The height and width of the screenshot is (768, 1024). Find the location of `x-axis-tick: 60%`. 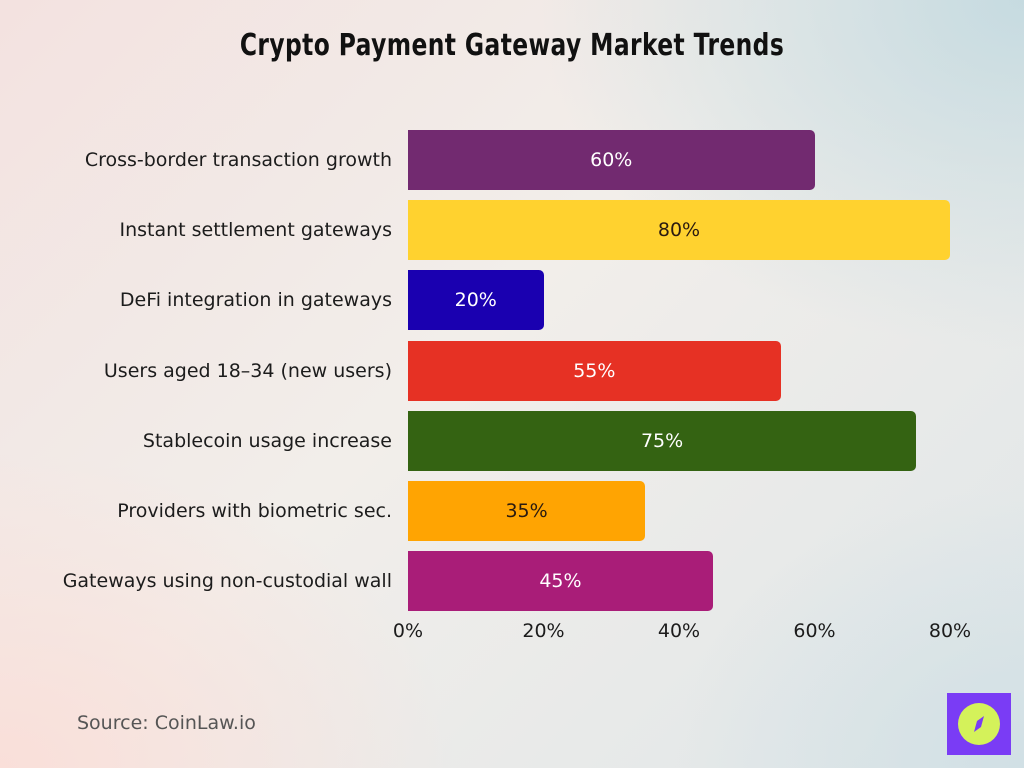

x-axis-tick: 60% is located at coordinates (814, 631).